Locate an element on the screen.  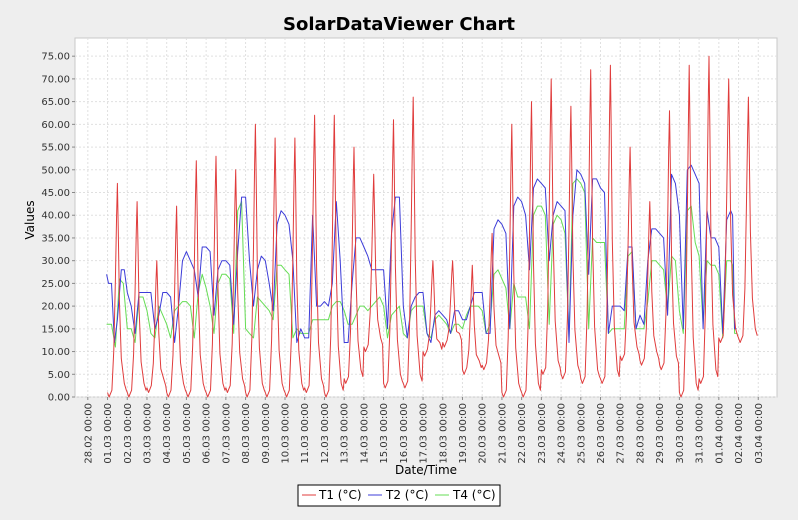
x-tick-label: 07.03 00:00 is located at coordinates (226, 433).